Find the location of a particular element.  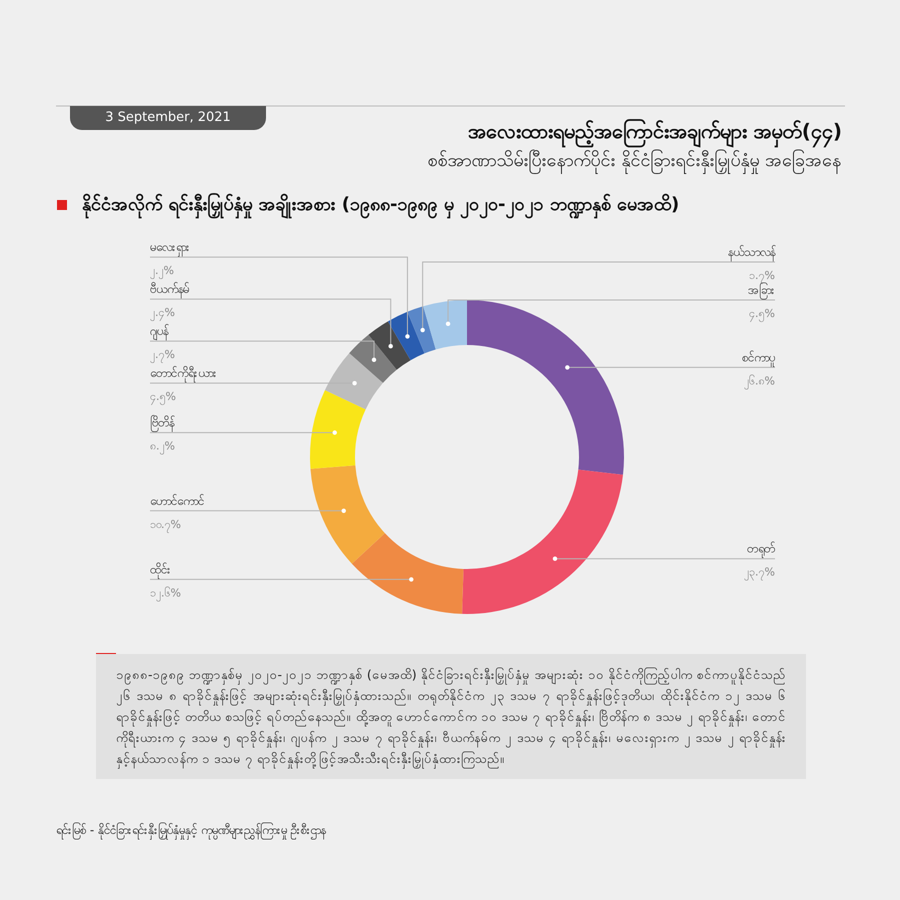

text: 3 September, 2021 is located at coordinates (168, 118).